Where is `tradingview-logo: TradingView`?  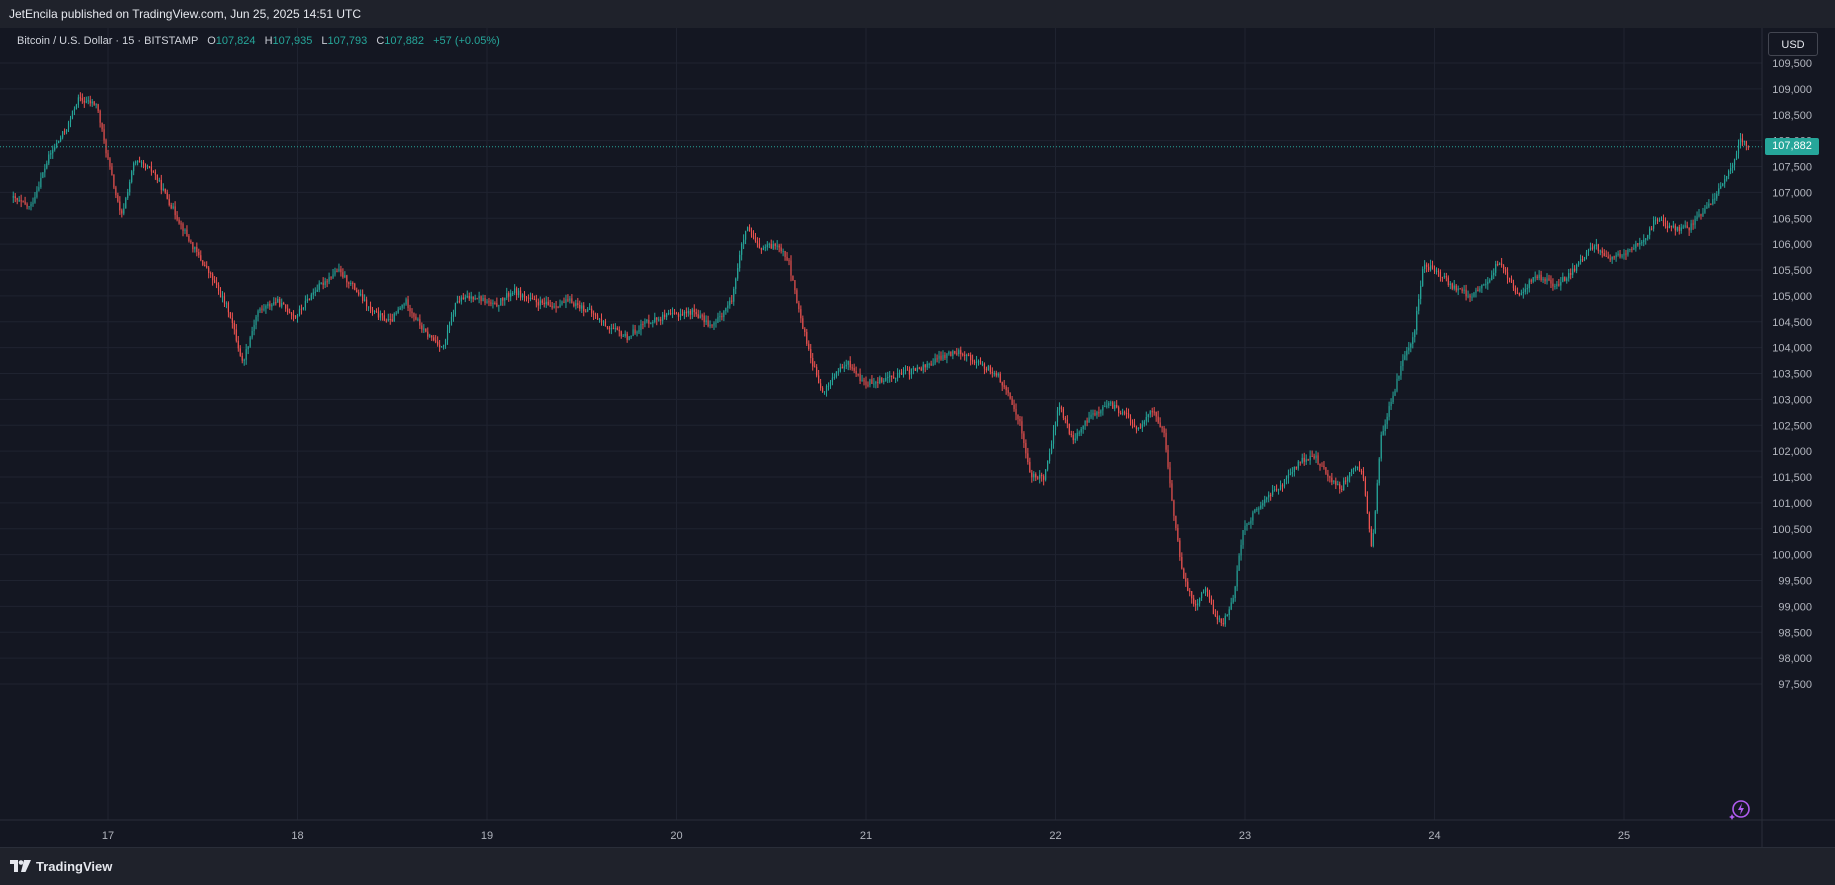 tradingview-logo: TradingView is located at coordinates (61, 866).